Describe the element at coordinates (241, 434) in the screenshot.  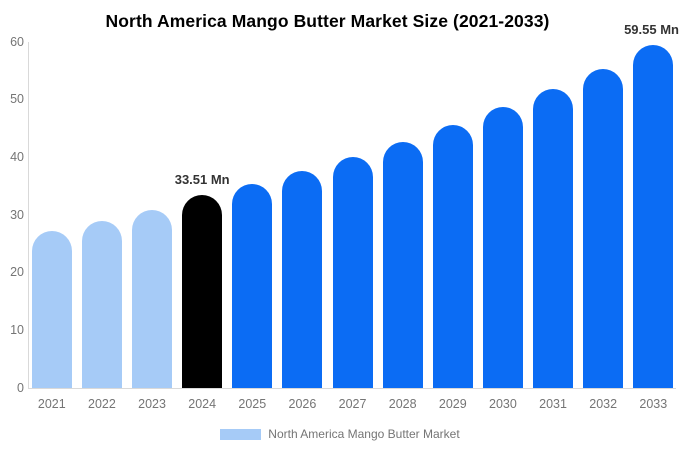
I see `legend-swatch` at that location.